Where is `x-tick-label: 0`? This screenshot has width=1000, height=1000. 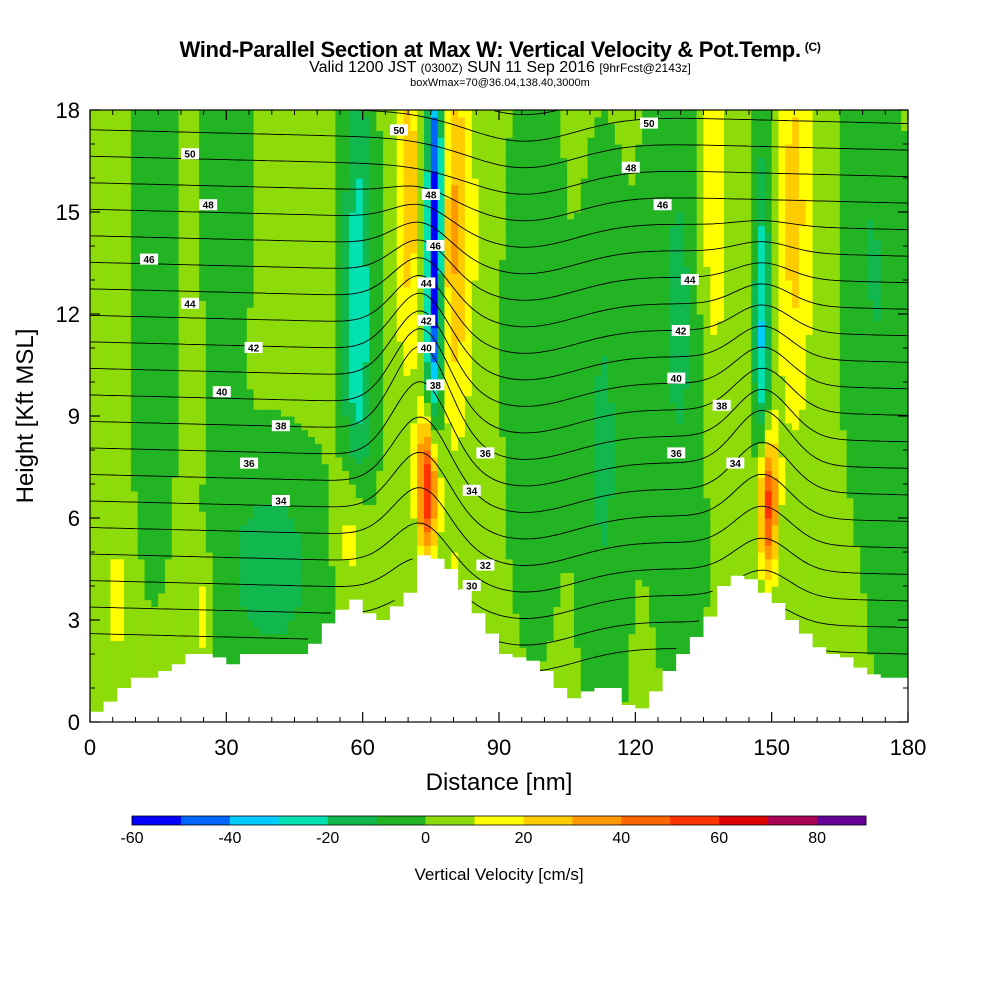
x-tick-label: 0 is located at coordinates (90, 747).